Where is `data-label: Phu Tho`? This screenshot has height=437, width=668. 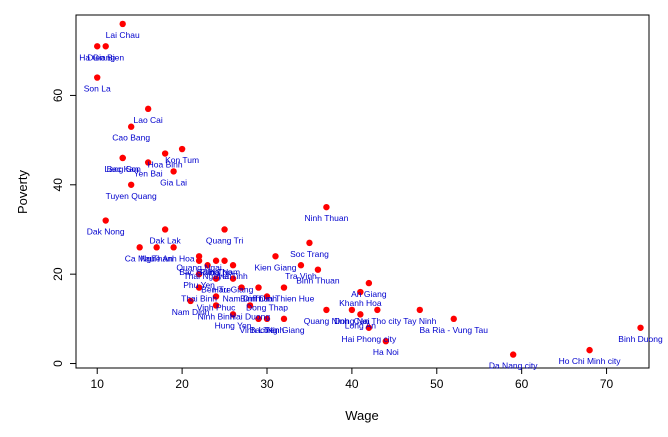 data-label: Phu Tho is located at coordinates (216, 272).